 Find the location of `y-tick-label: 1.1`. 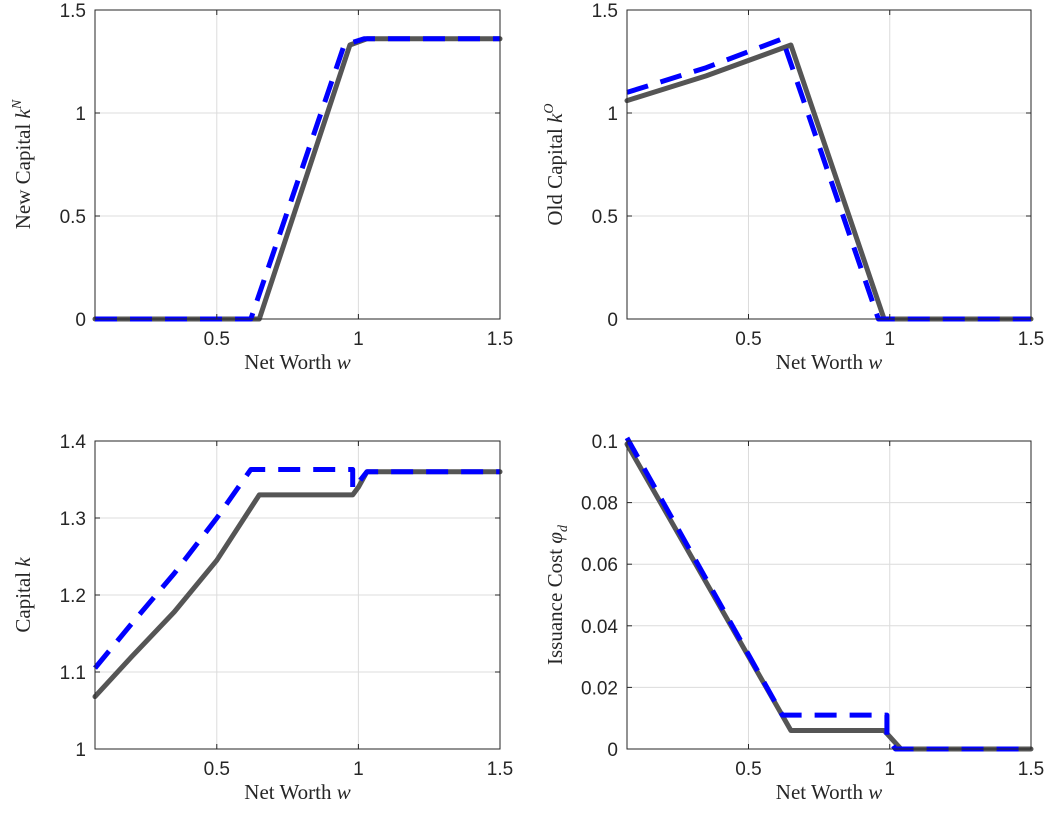

y-tick-label: 1.1 is located at coordinates (73, 673).